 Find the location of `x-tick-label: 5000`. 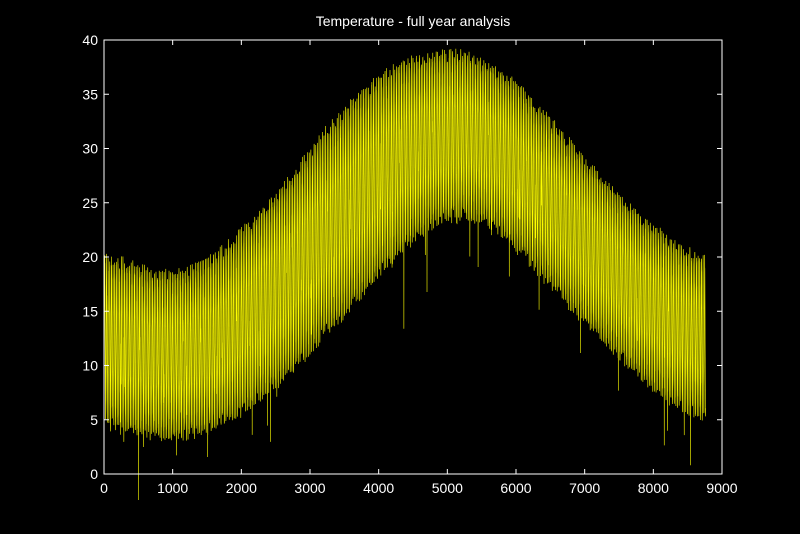

x-tick-label: 5000 is located at coordinates (447, 488).